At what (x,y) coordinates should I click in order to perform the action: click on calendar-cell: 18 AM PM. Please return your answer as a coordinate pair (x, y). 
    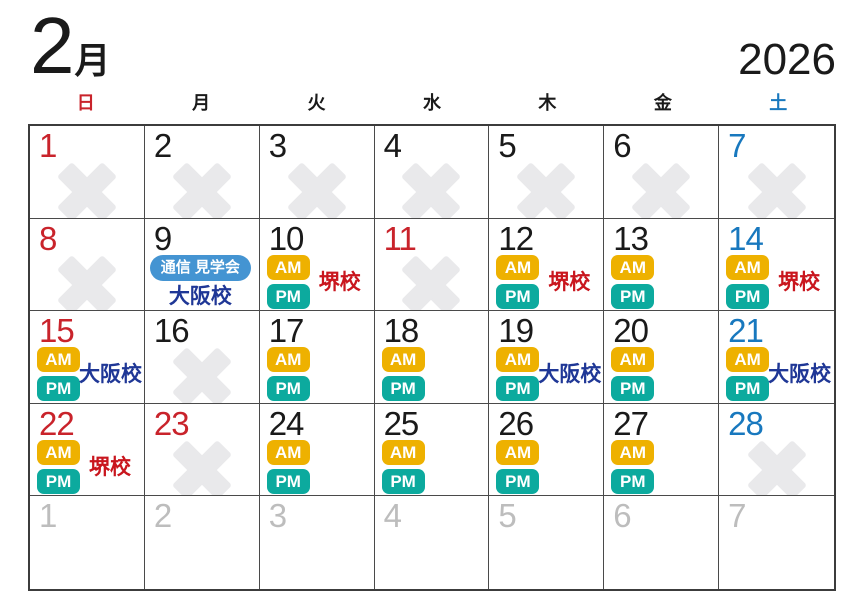
    Looking at the image, I should click on (432, 357).